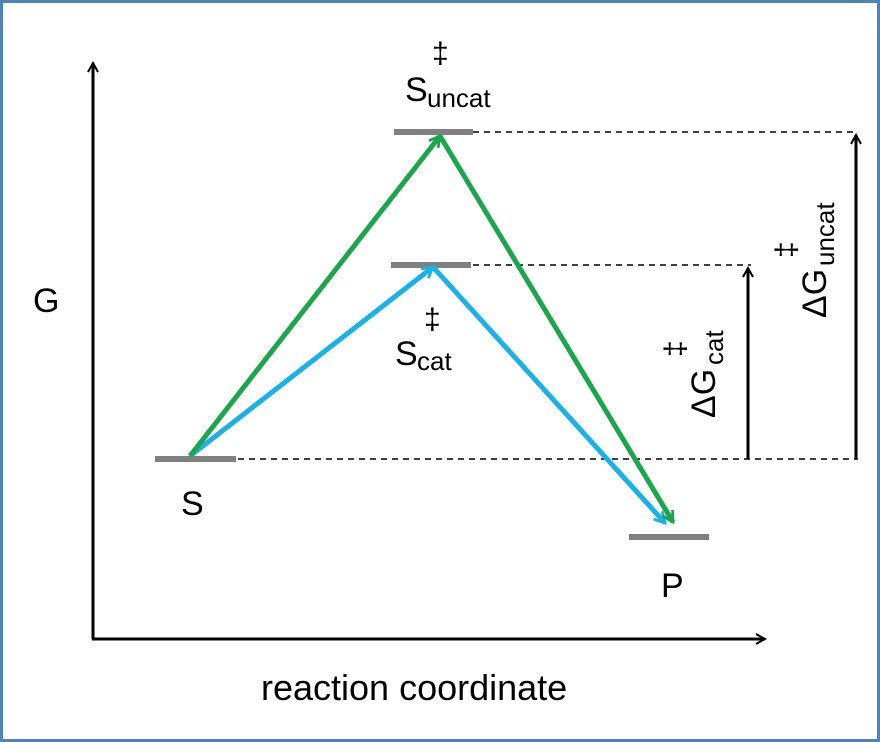 The image size is (880, 742). I want to click on catalyzed-path-down-arrow, so click(548, 394).